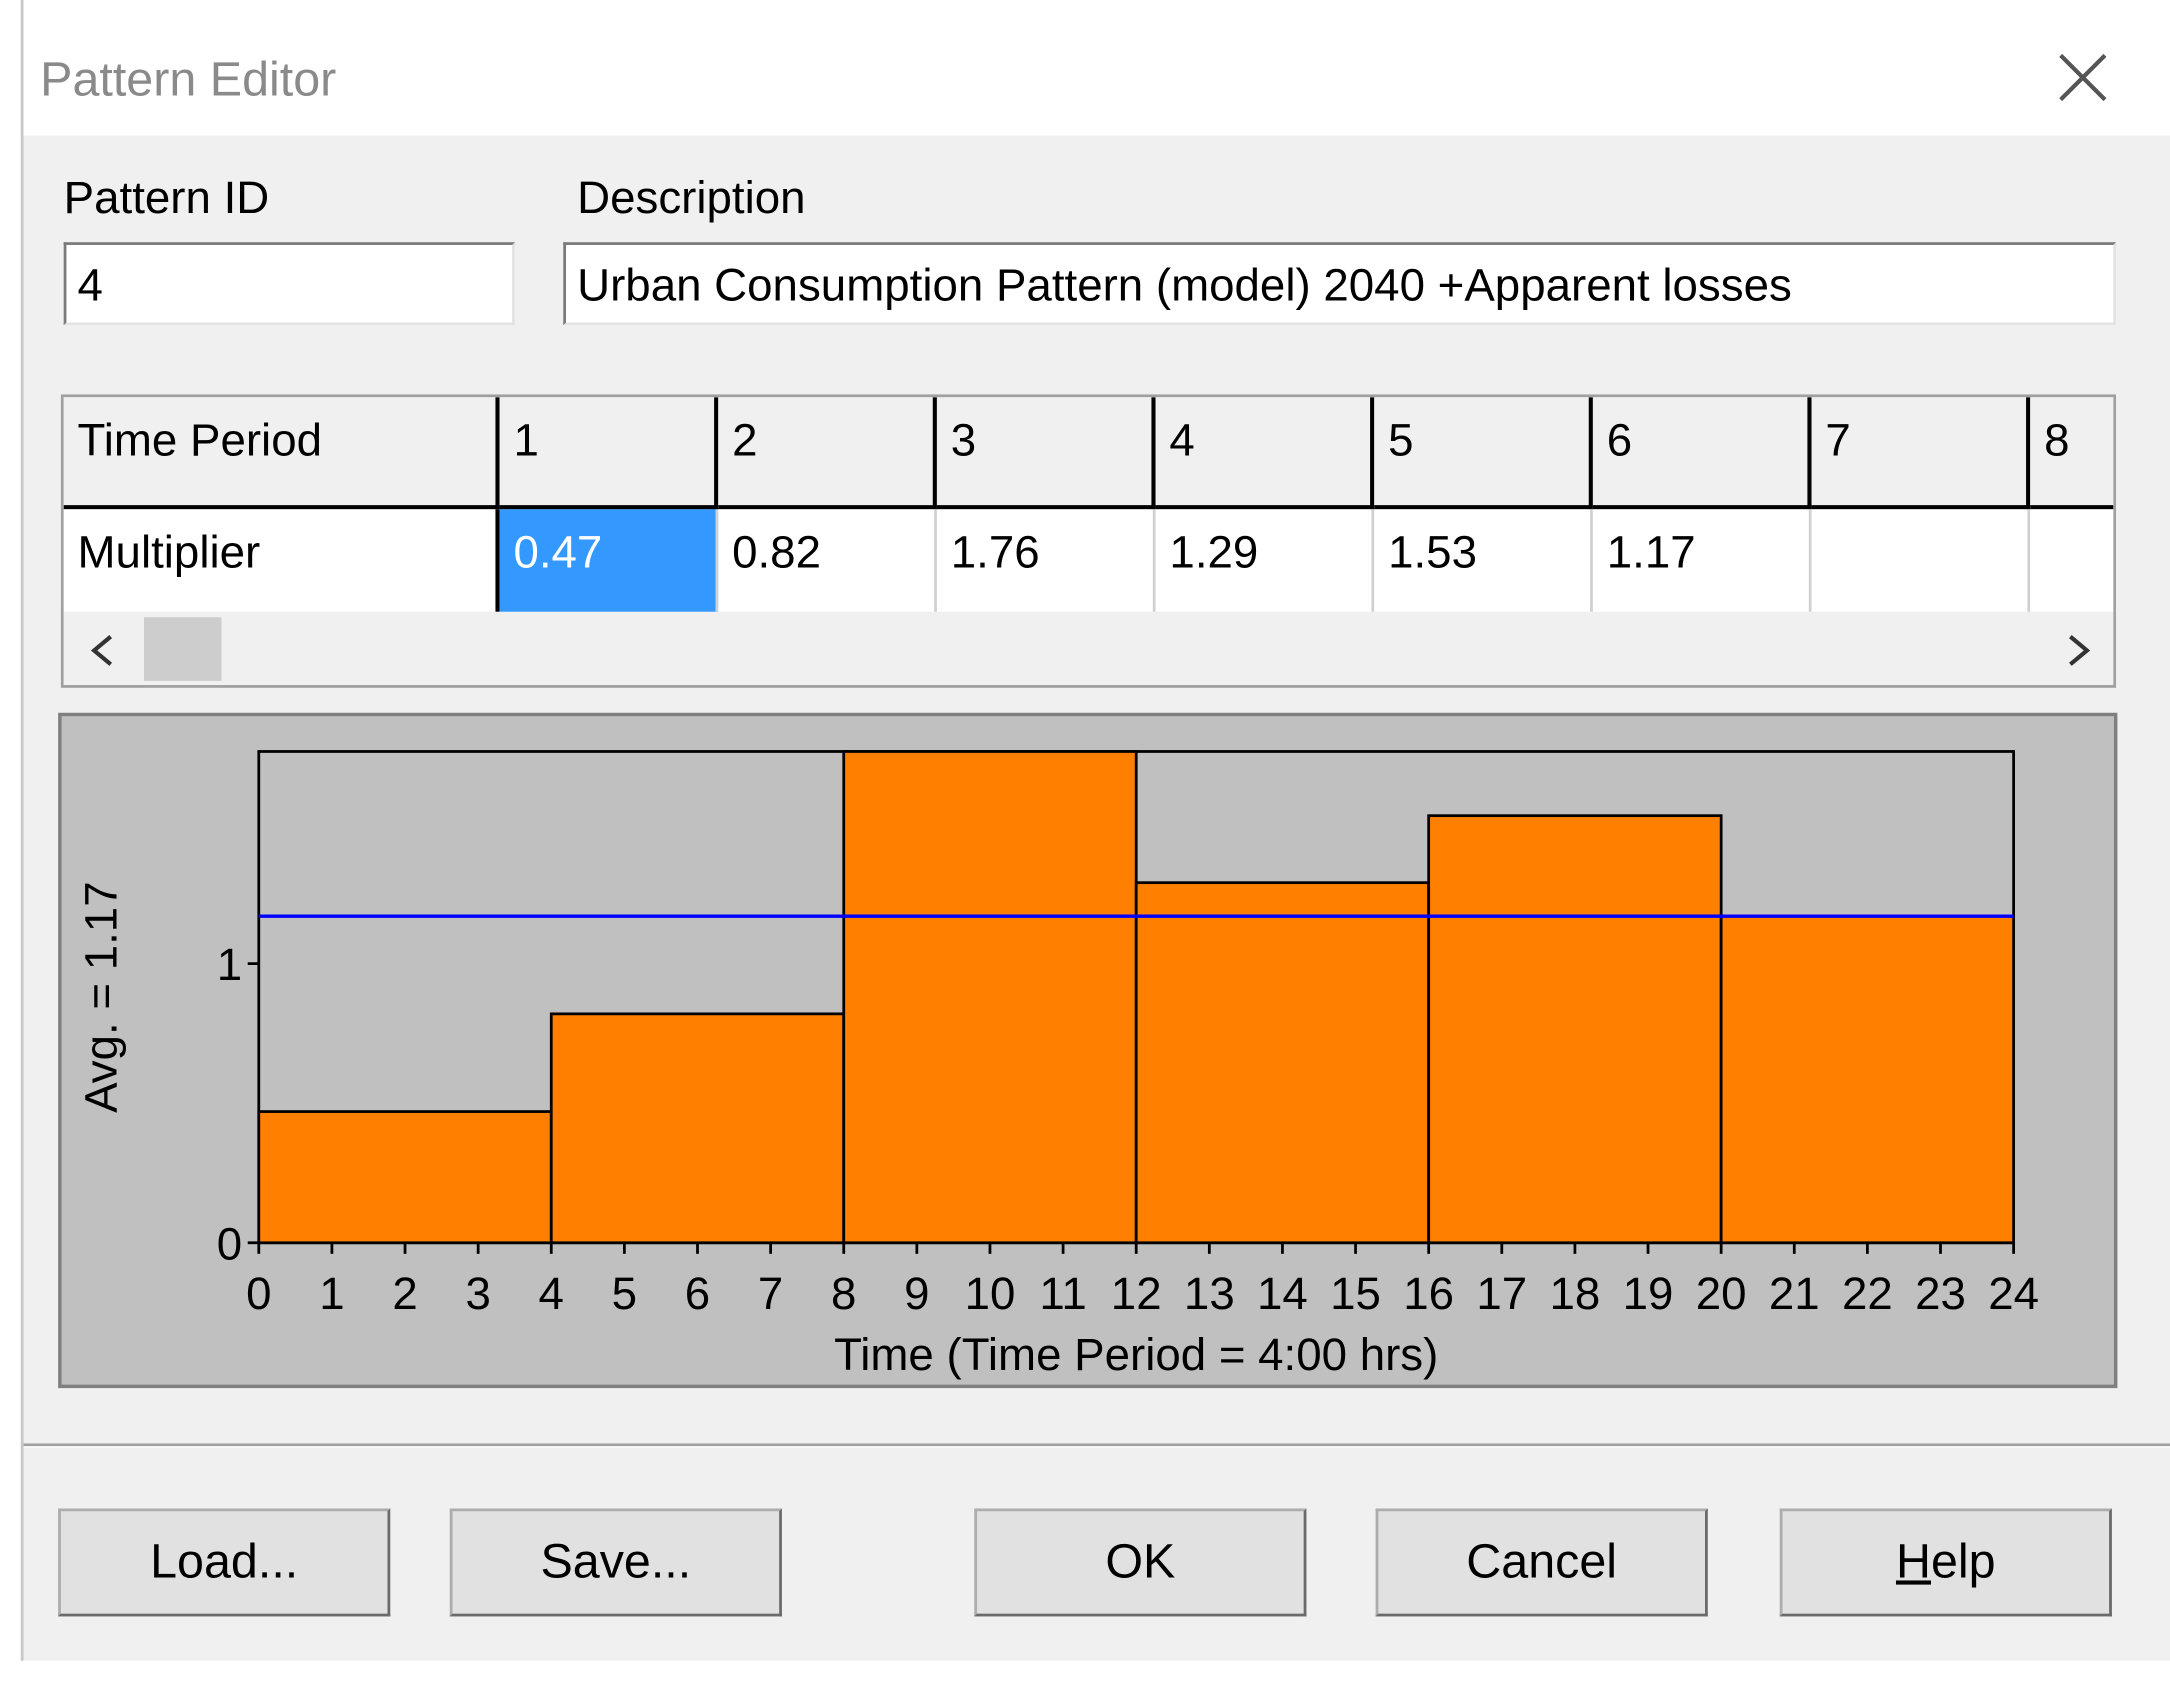 Image resolution: width=2170 pixels, height=1685 pixels. What do you see at coordinates (827, 560) in the screenshot?
I see `multiplier-cell: 0.82` at bounding box center [827, 560].